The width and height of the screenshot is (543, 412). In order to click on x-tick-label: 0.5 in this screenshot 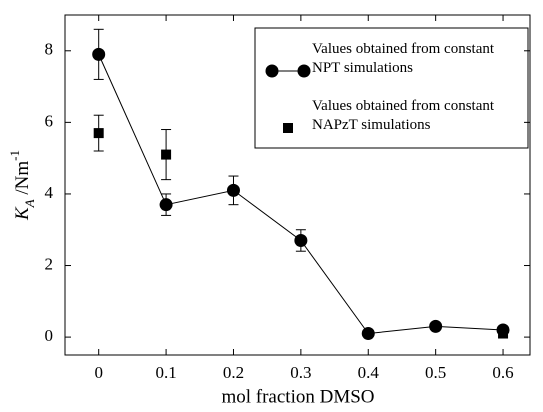, I will do `click(435, 372)`.